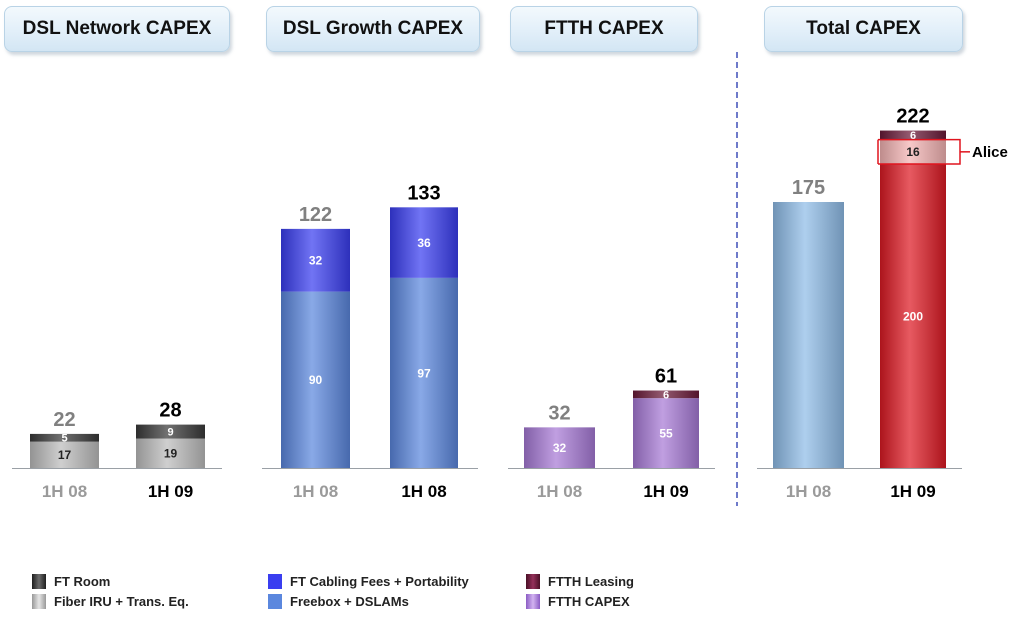 The image size is (1015, 630). Describe the element at coordinates (39, 601) in the screenshot. I see `legend-swatch-fiber-iru` at that location.